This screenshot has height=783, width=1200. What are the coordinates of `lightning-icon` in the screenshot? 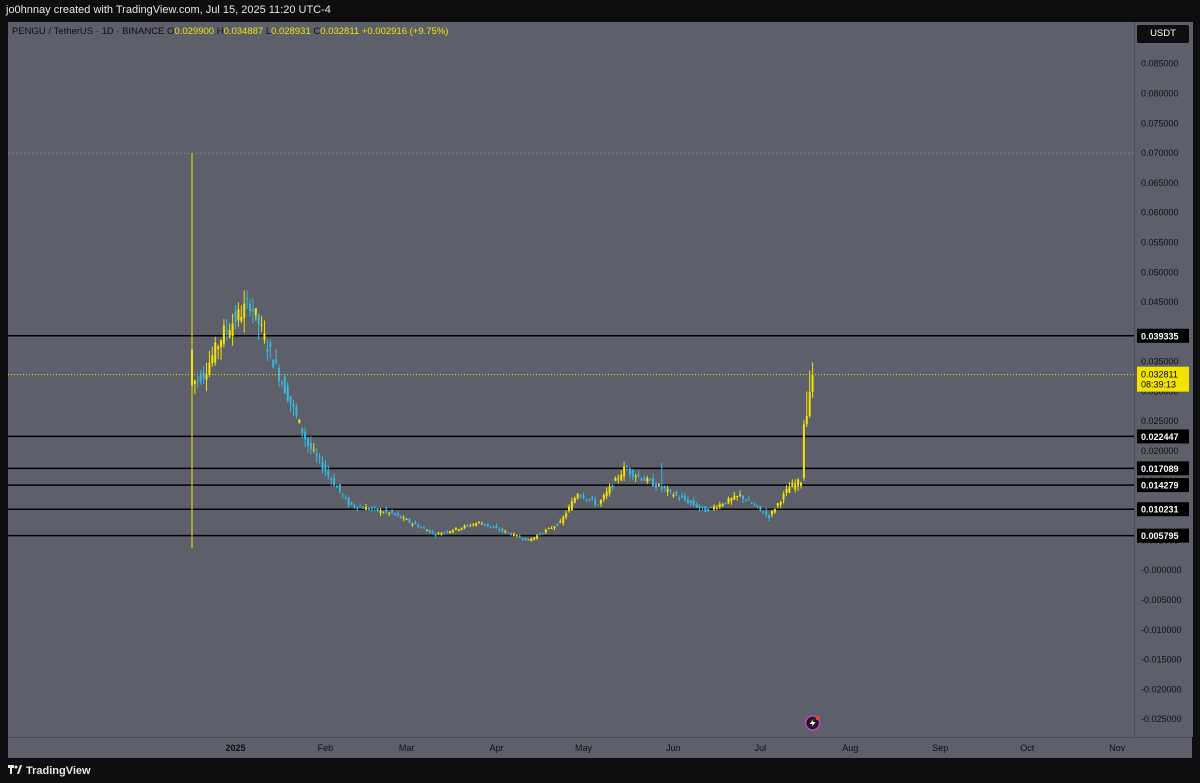 It's located at (812, 723).